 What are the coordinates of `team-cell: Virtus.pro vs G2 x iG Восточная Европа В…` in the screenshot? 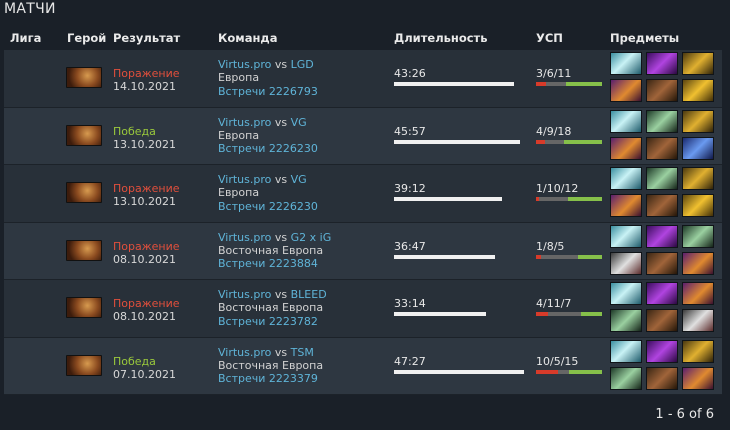 It's located at (274, 251).